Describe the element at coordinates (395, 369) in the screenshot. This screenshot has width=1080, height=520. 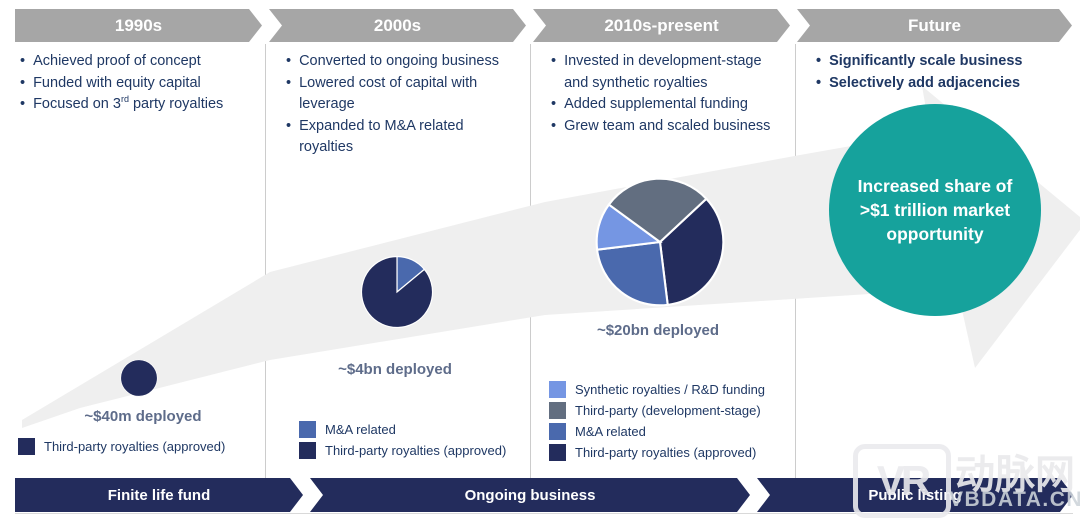
I see `deployed-label-2000s: ~$4bn deployed` at that location.